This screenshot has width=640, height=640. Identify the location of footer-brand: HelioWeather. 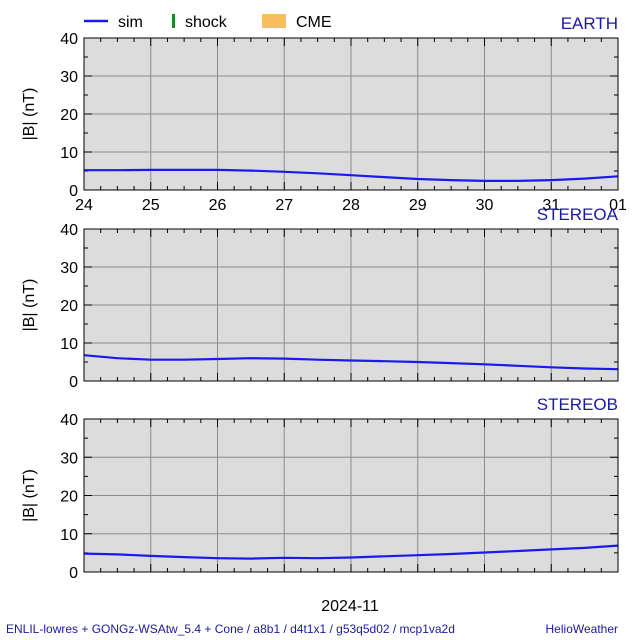
(582, 629).